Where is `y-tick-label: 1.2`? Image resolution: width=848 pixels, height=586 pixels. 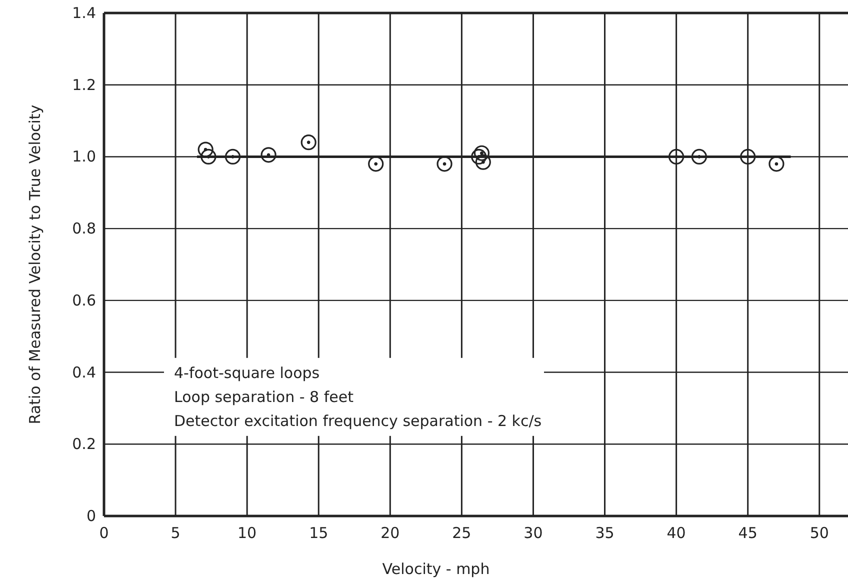 y-tick-label: 1.2 is located at coordinates (84, 85).